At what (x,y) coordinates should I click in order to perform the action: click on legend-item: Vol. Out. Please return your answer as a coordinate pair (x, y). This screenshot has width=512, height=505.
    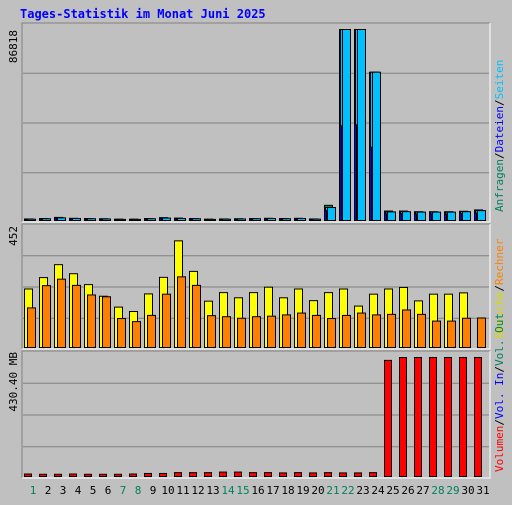
    Looking at the image, I should click on (499, 339).